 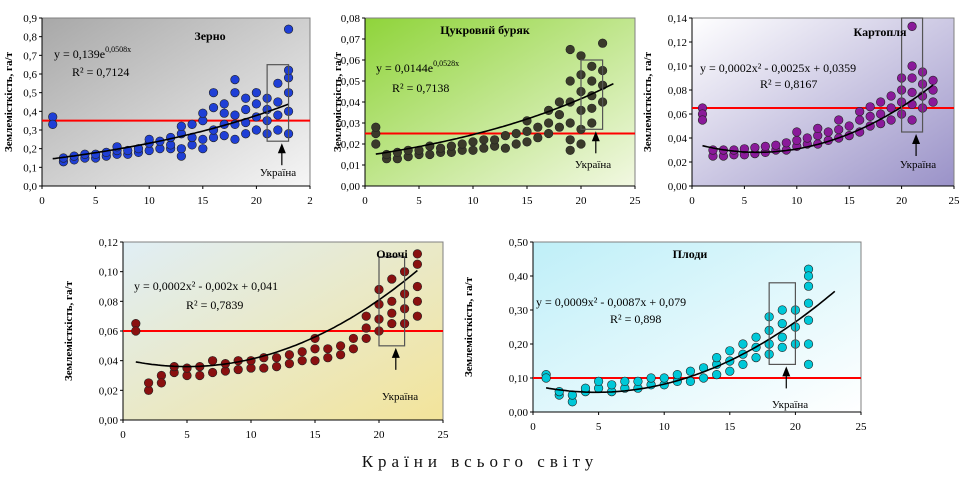 I want to click on y-tick-label: 0,1, so click(x=30, y=168).